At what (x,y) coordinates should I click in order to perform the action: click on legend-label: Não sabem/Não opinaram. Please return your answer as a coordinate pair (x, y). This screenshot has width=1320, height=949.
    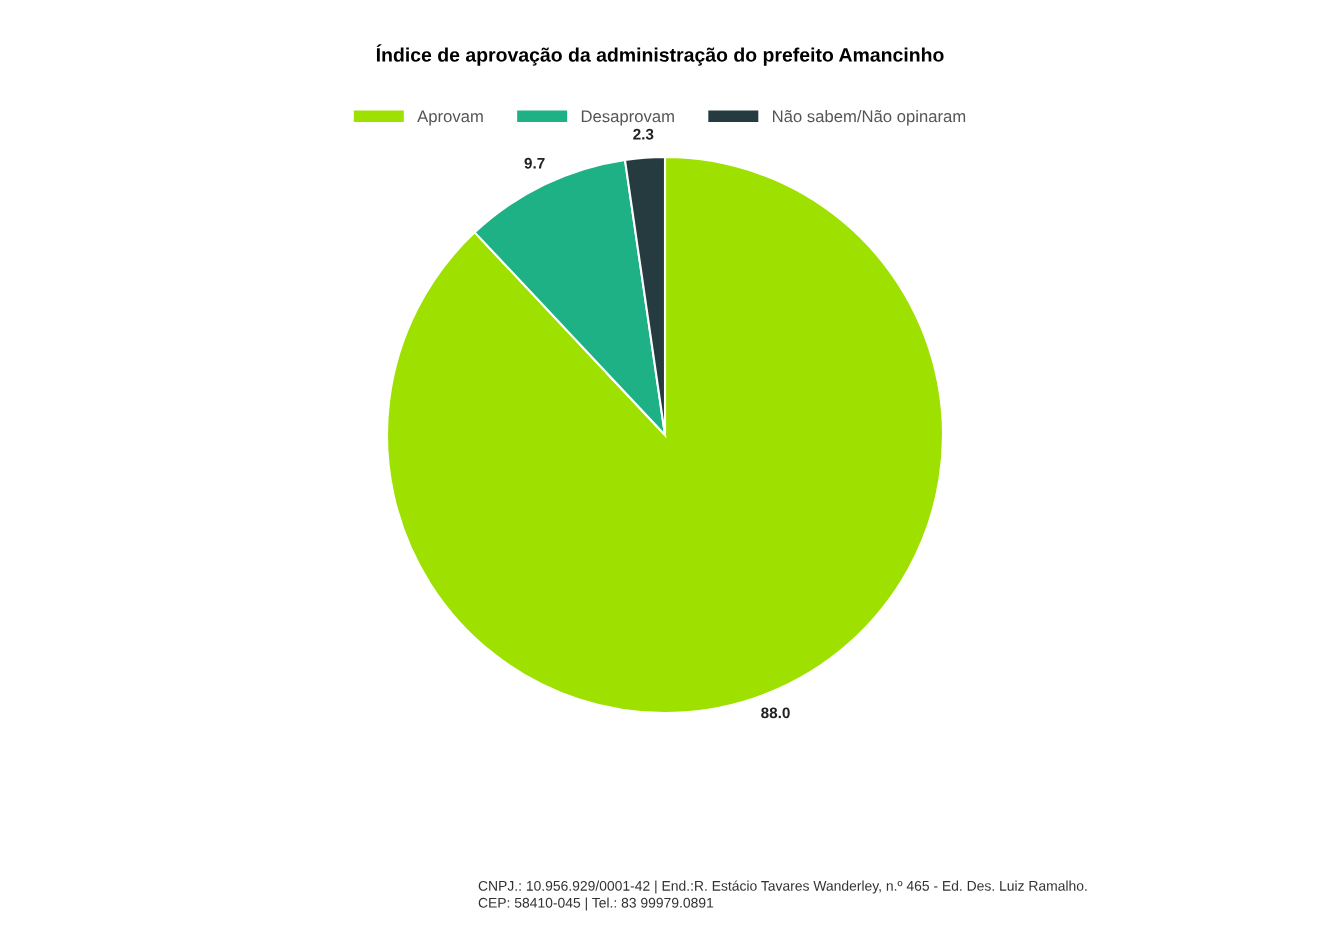
    Looking at the image, I should click on (869, 118).